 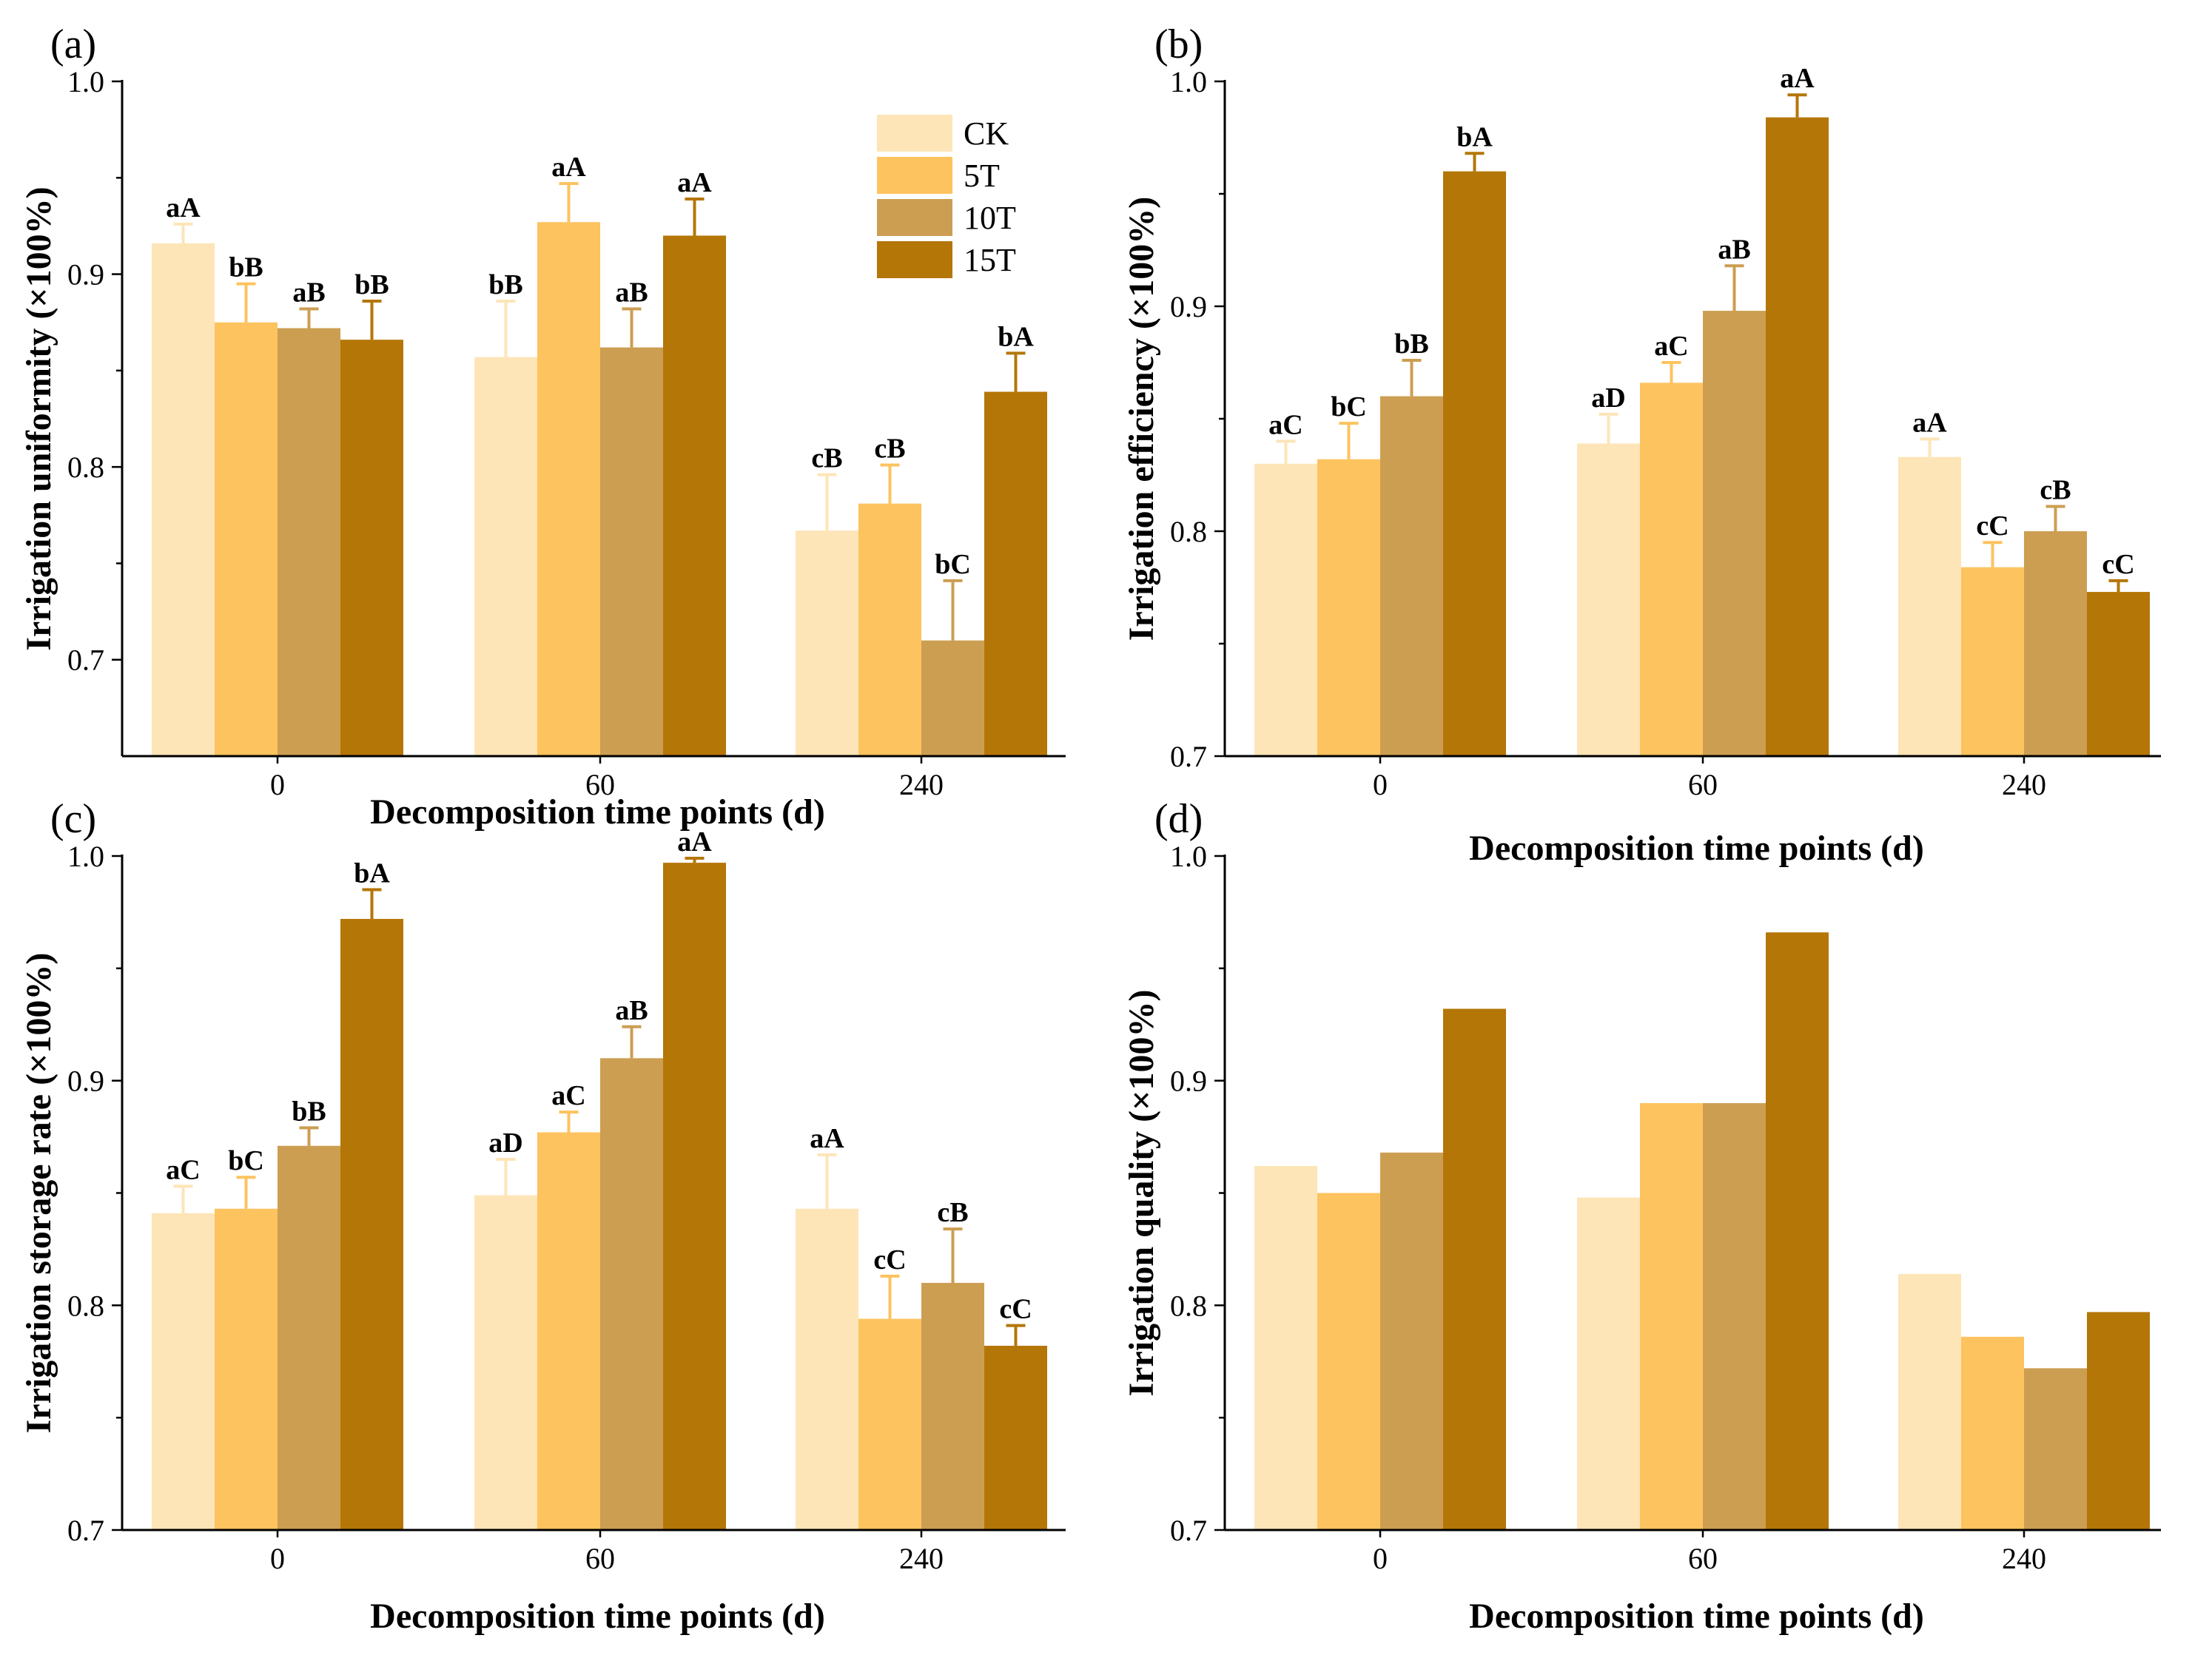 What do you see at coordinates (73, 819) in the screenshot?
I see `panel-label: (c)` at bounding box center [73, 819].